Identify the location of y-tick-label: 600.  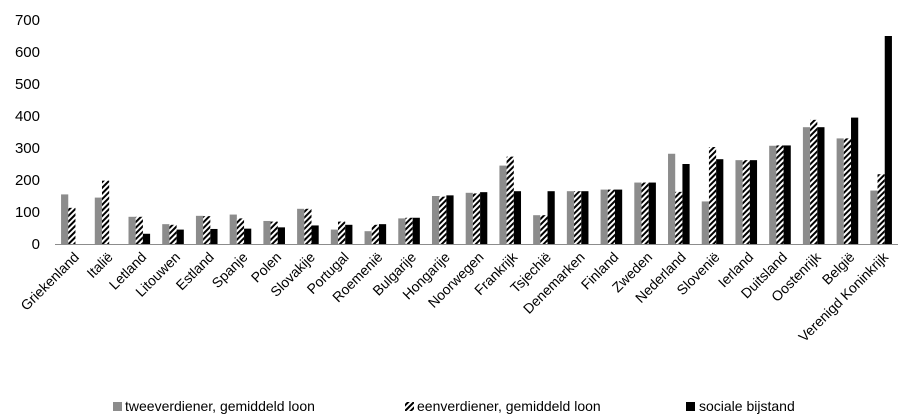
(27, 52).